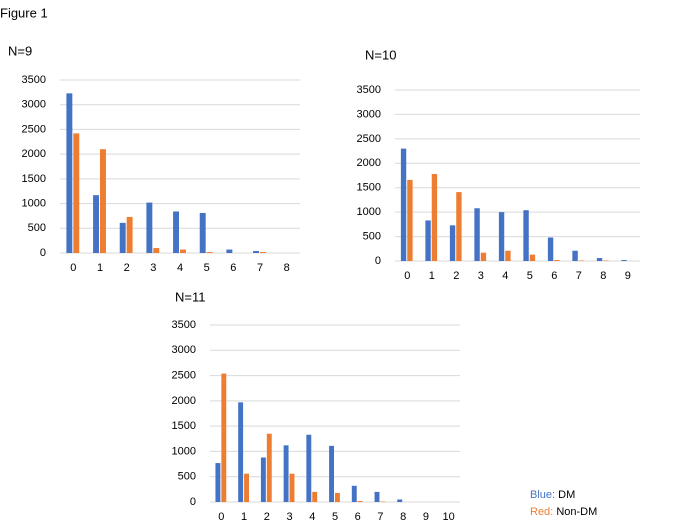  What do you see at coordinates (449, 516) in the screenshot?
I see `x-tick-label: 10` at bounding box center [449, 516].